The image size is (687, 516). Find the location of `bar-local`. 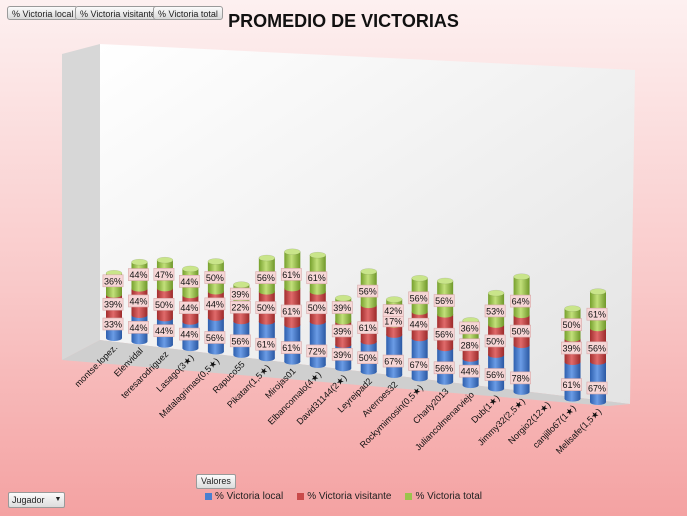

bar-local is located at coordinates (317, 343).